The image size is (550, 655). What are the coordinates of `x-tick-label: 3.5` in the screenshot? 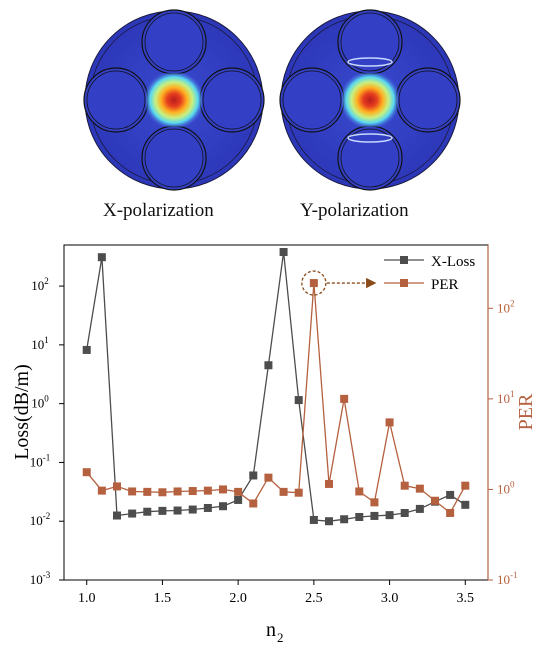 It's located at (466, 598).